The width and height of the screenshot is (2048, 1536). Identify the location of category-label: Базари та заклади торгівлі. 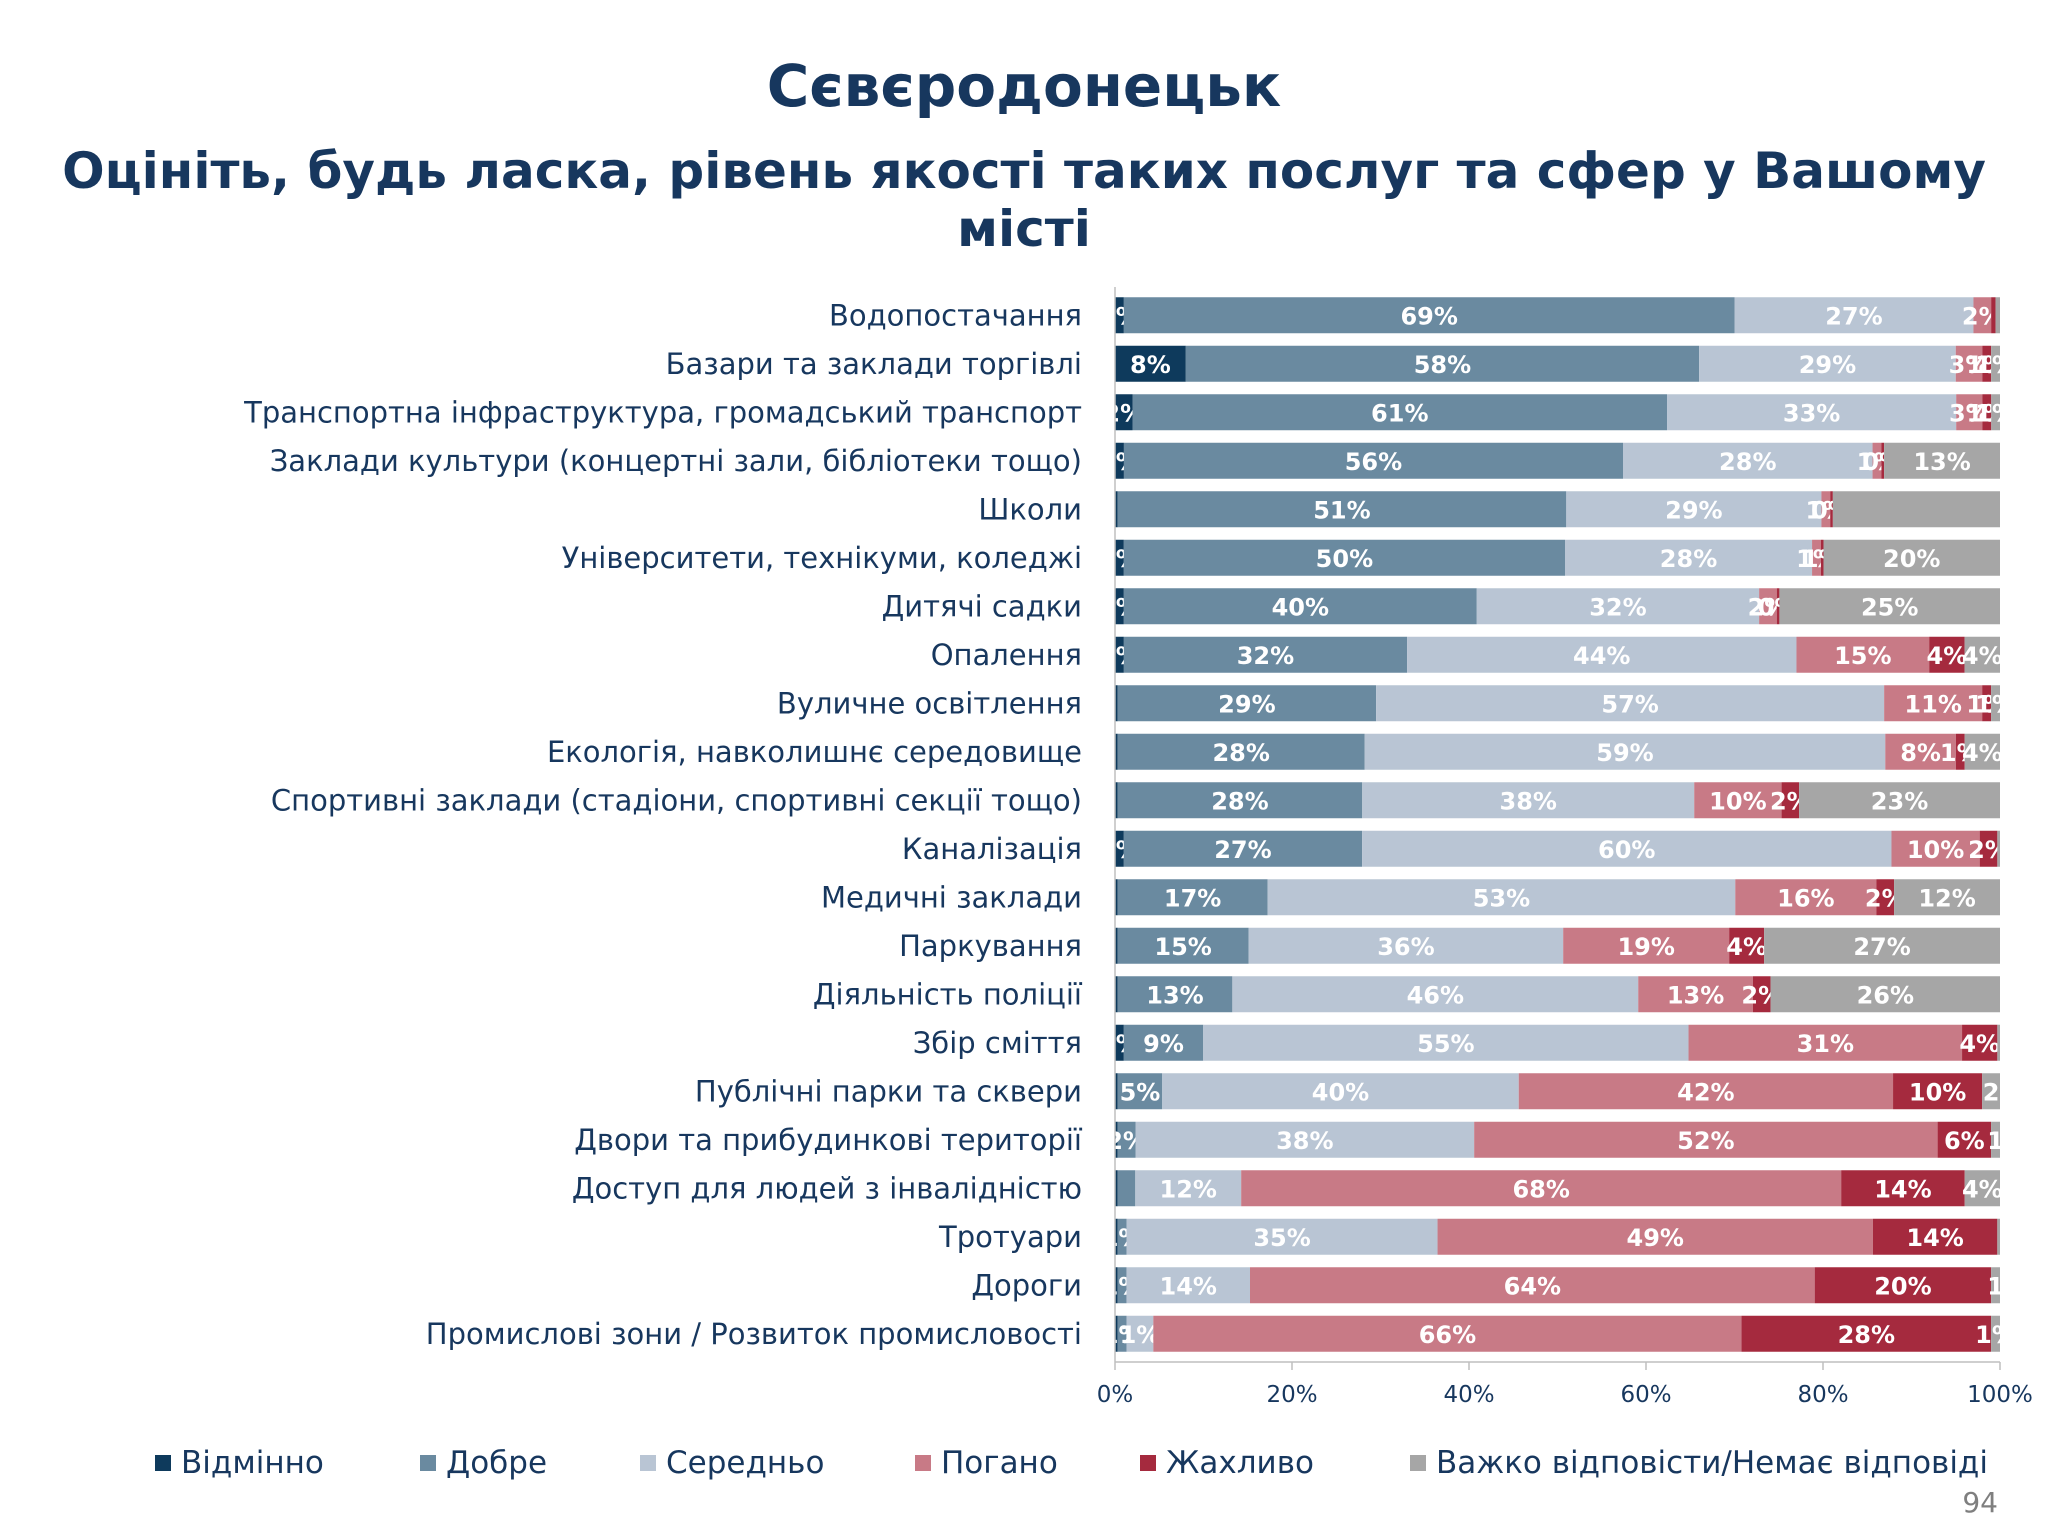
(874, 364).